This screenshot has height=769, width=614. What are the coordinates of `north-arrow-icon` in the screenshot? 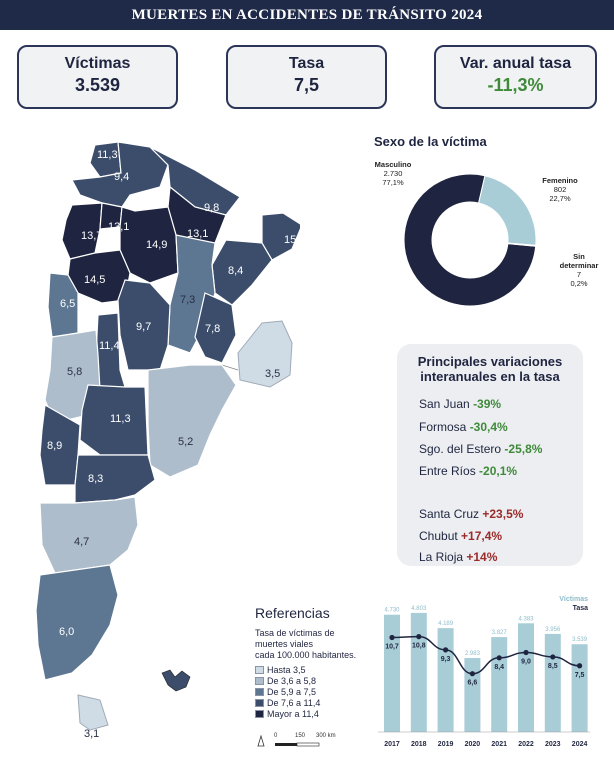 It's located at (261, 740).